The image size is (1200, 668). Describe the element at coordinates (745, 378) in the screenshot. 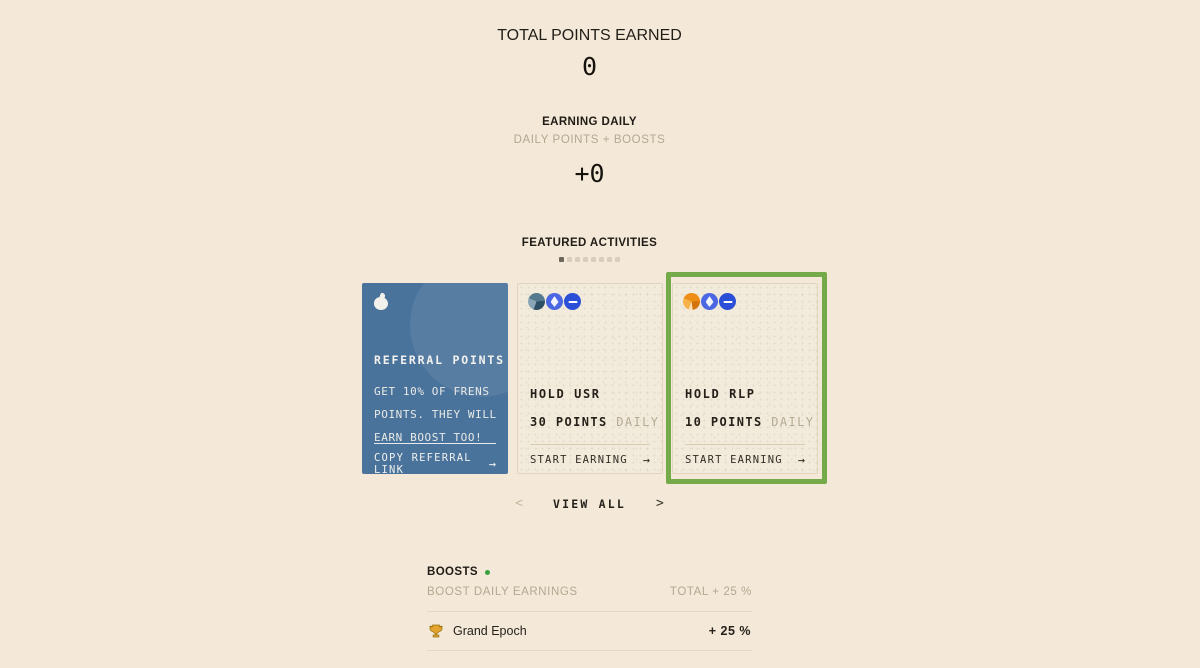

I see `card-hold-rlp: HOLD RLP 10 POINTS DAILY START EARNING →` at that location.